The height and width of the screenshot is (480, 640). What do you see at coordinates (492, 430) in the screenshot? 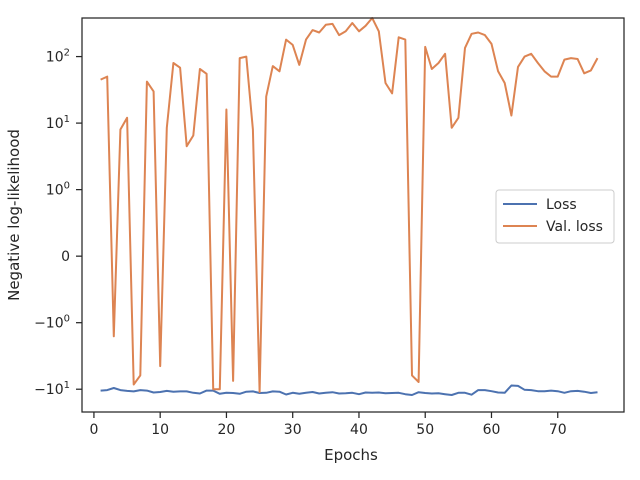
I see `x-tick-label: 60` at bounding box center [492, 430].